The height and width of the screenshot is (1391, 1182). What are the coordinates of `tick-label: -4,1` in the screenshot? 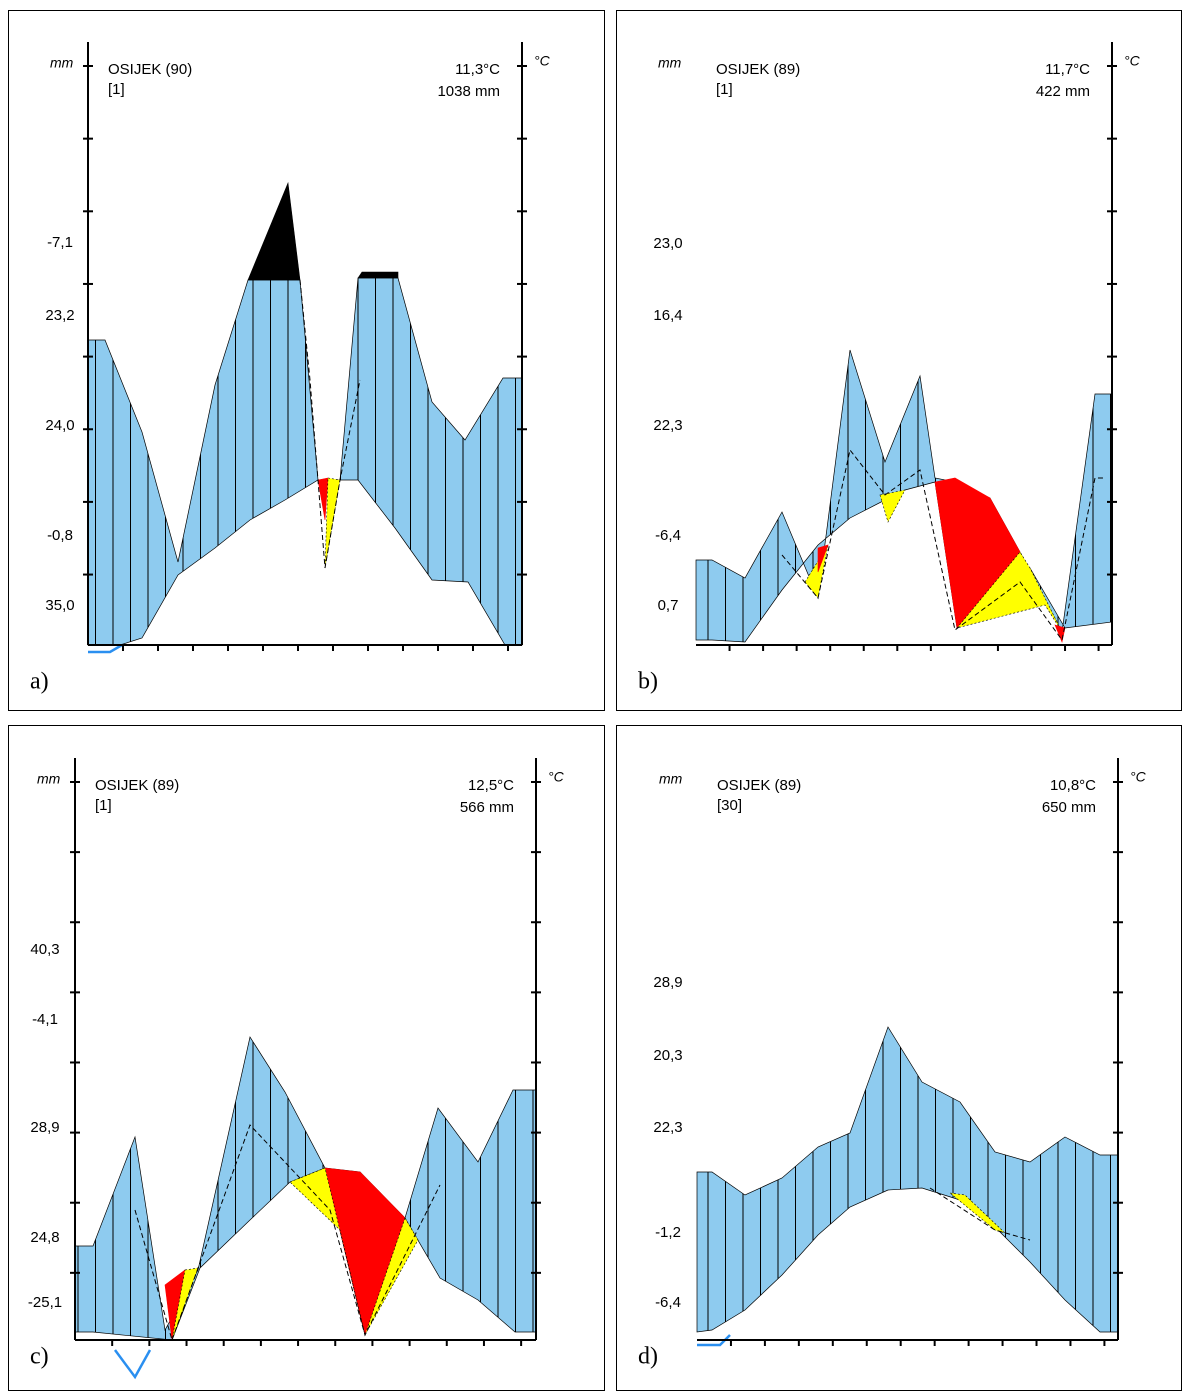 It's located at (45, 1019).